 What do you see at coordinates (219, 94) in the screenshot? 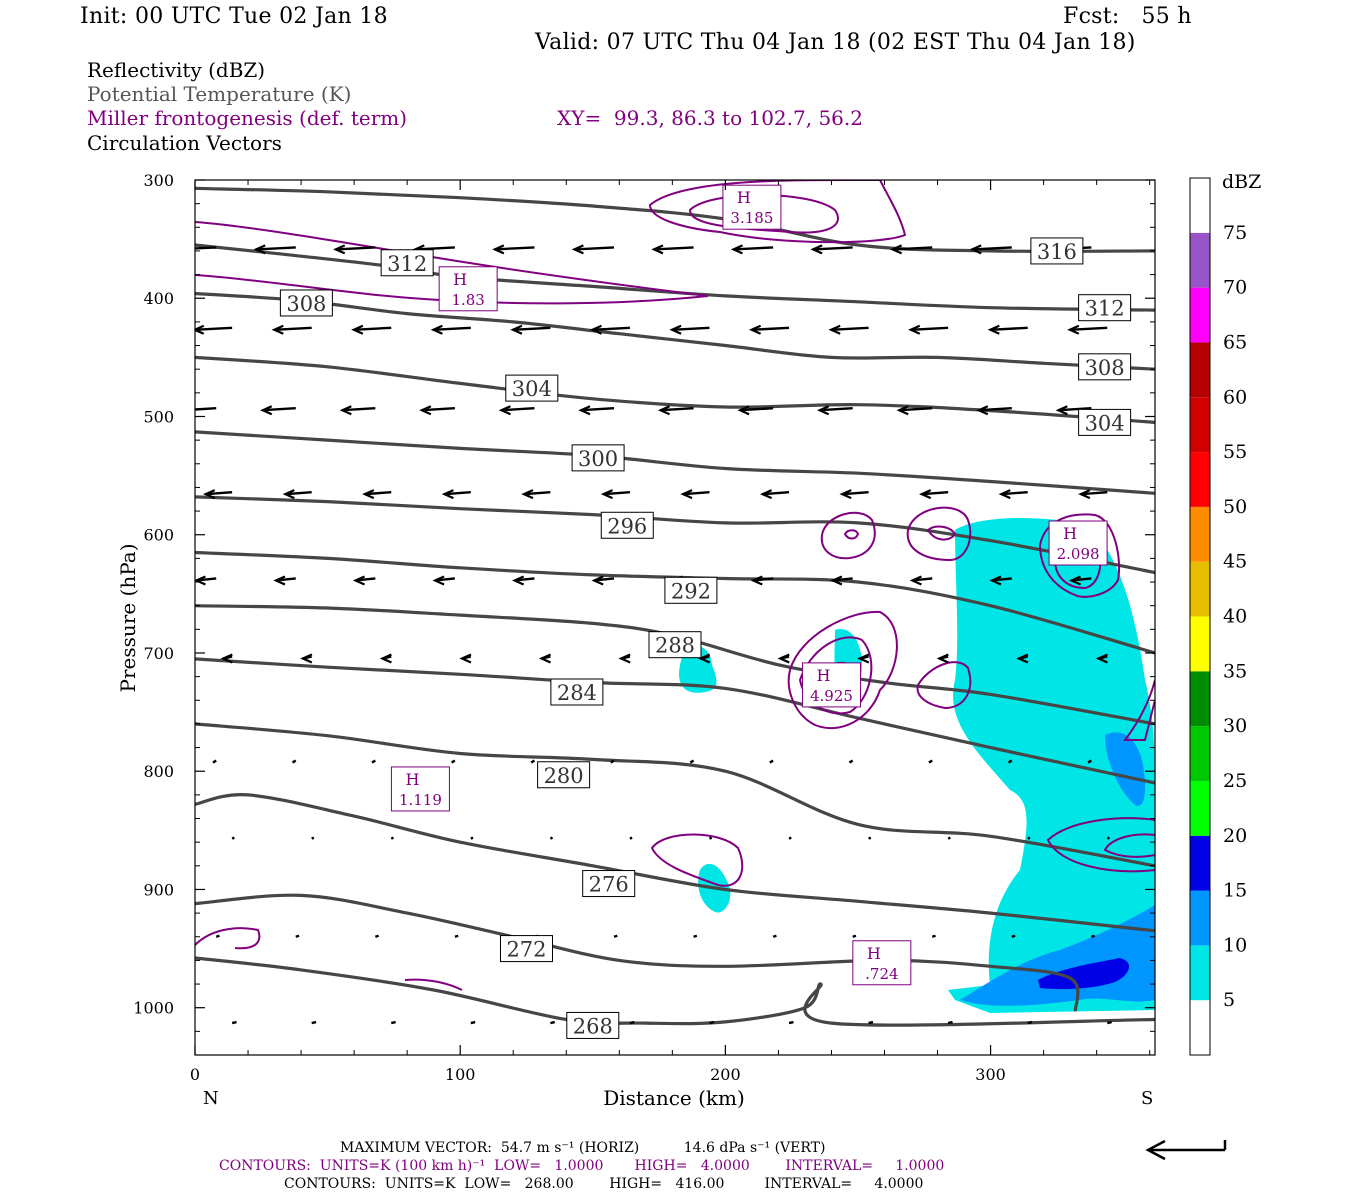
I see `legend-theta: Potential Temperature (K)` at bounding box center [219, 94].